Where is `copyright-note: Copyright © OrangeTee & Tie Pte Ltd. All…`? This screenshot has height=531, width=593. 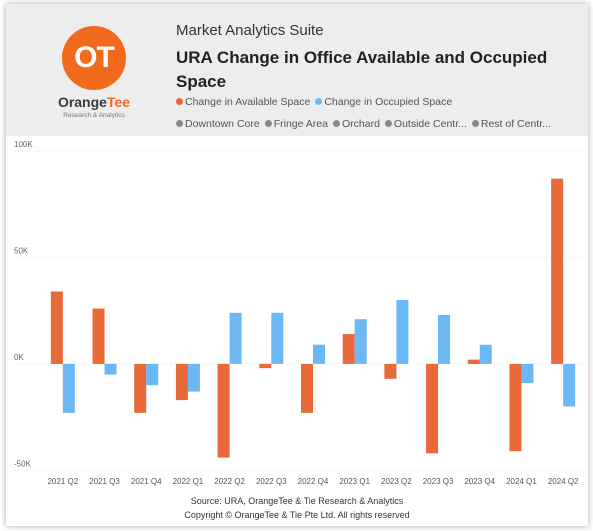
copyright-note: Copyright © OrangeTee & Tie Pte Ltd. All… is located at coordinates (297, 515).